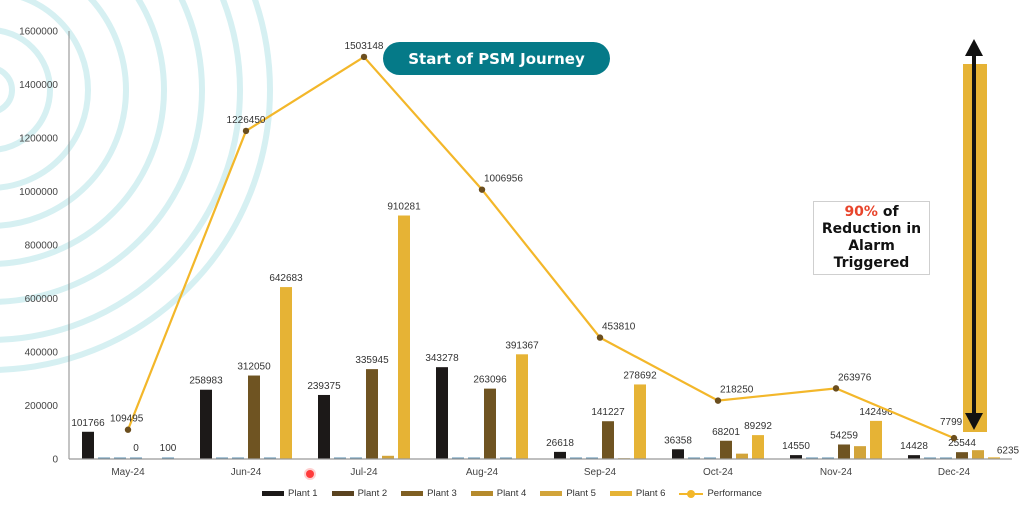 The height and width of the screenshot is (511, 1024). What do you see at coordinates (951, 422) in the screenshot?
I see `performance-value-label: 7799` at bounding box center [951, 422].